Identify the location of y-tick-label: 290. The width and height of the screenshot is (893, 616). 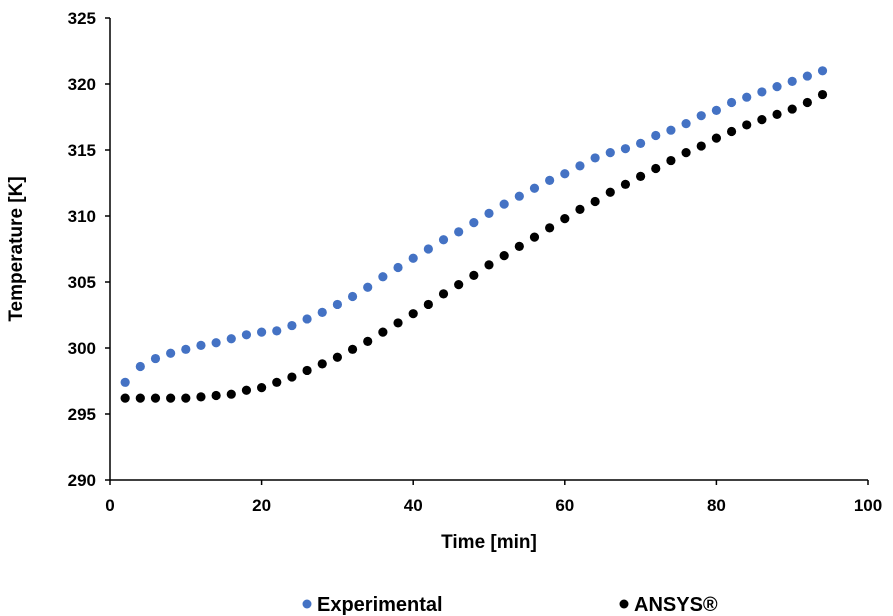
(82, 480).